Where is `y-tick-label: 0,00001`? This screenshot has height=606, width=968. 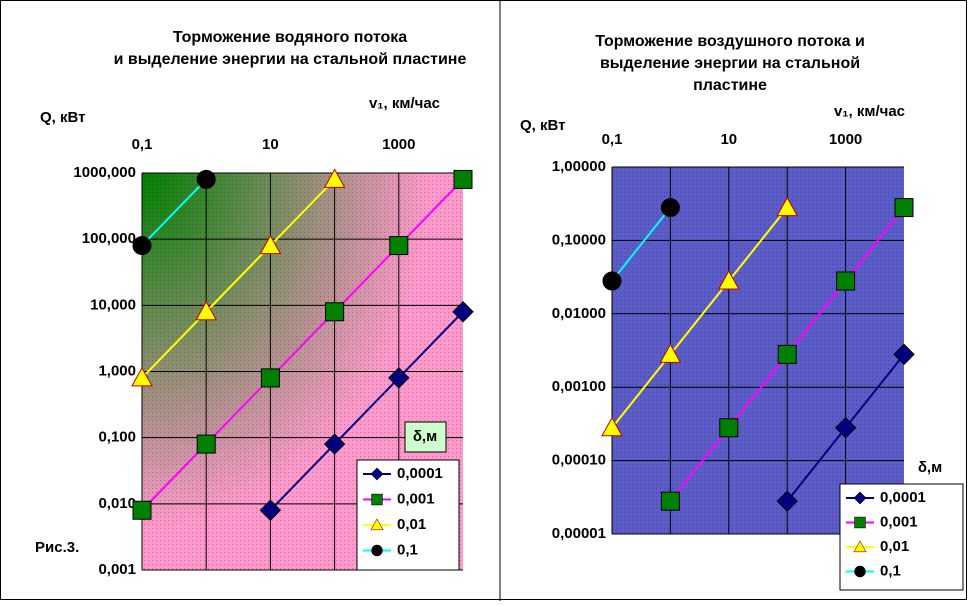
y-tick-label: 0,00001 is located at coordinates (579, 533).